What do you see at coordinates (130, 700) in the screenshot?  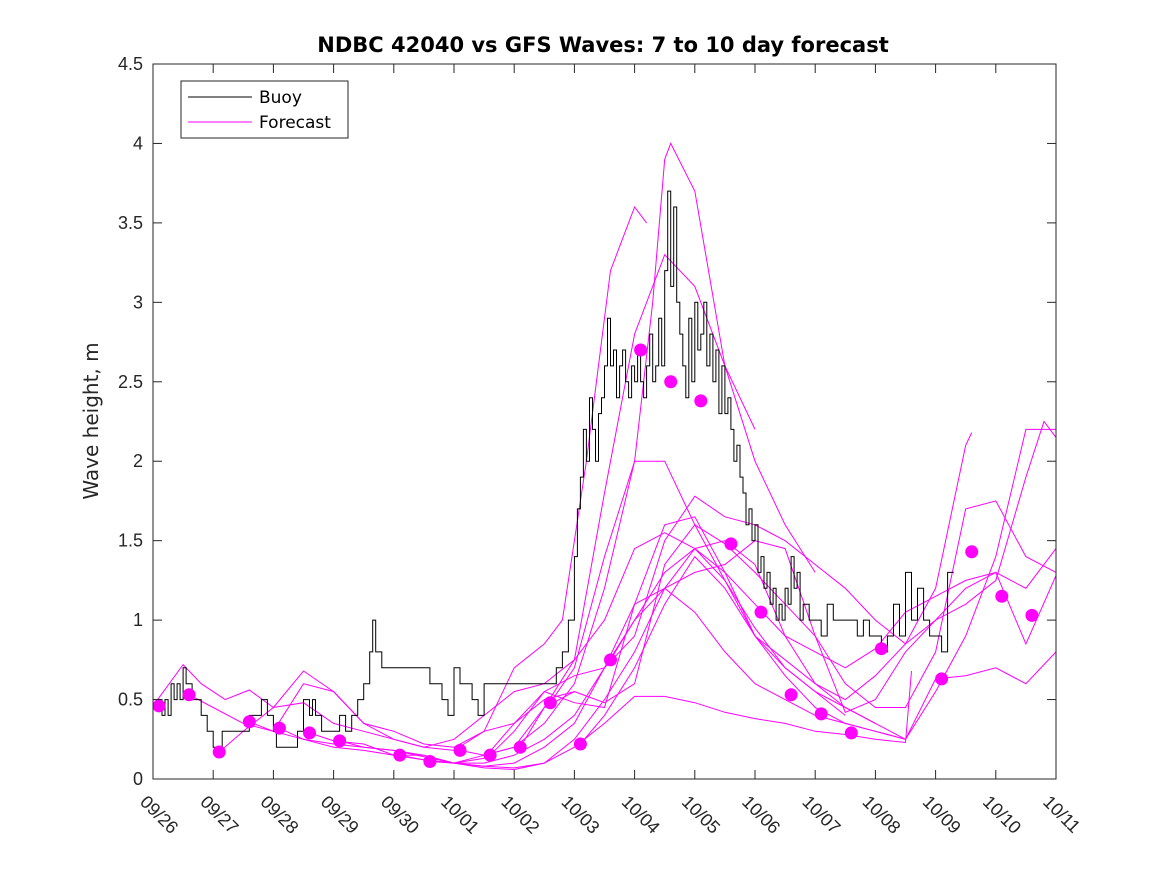 I see `y-tick-label: 0.5` at bounding box center [130, 700].